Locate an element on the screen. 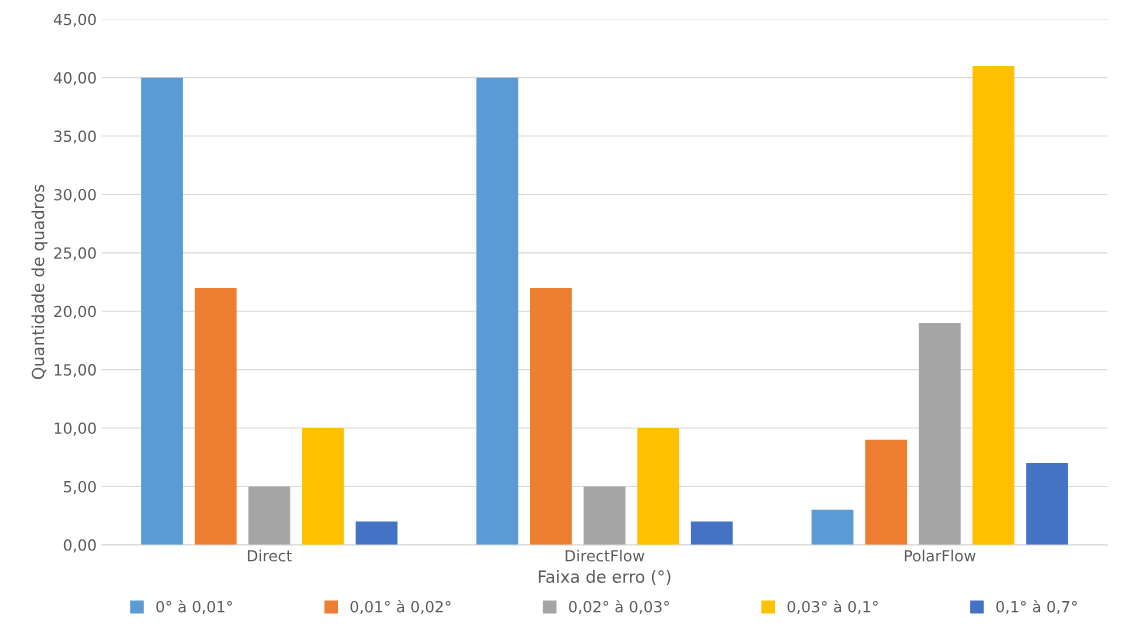  y-tick-label: 10,00 is located at coordinates (75, 429).